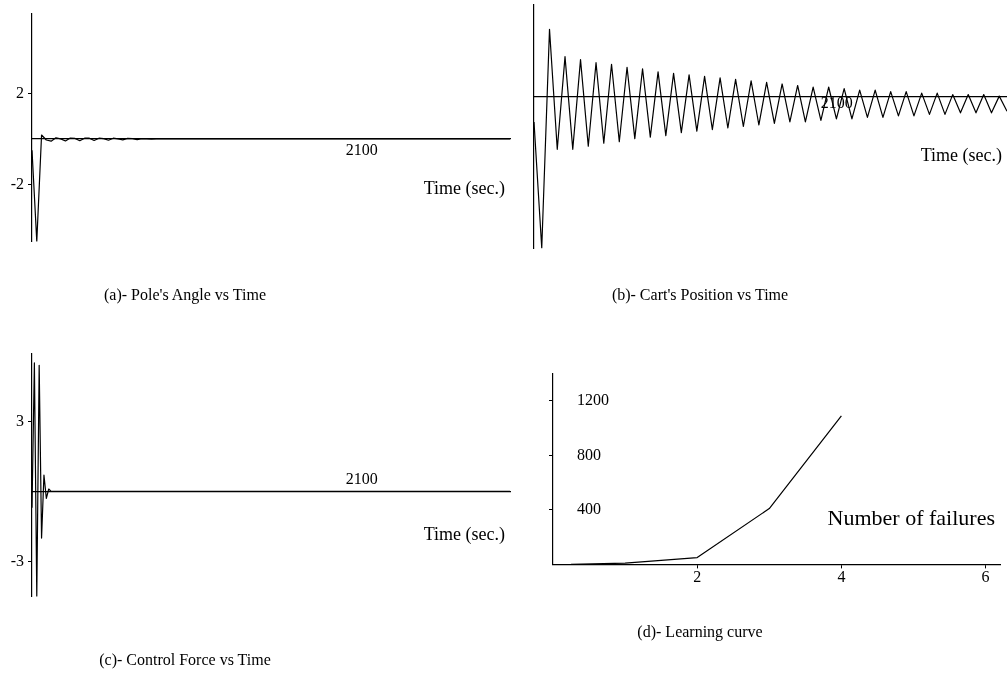 Image resolution: width=1007 pixels, height=675 pixels. What do you see at coordinates (20, 420) in the screenshot?
I see `y-tick-label: 3` at bounding box center [20, 420].